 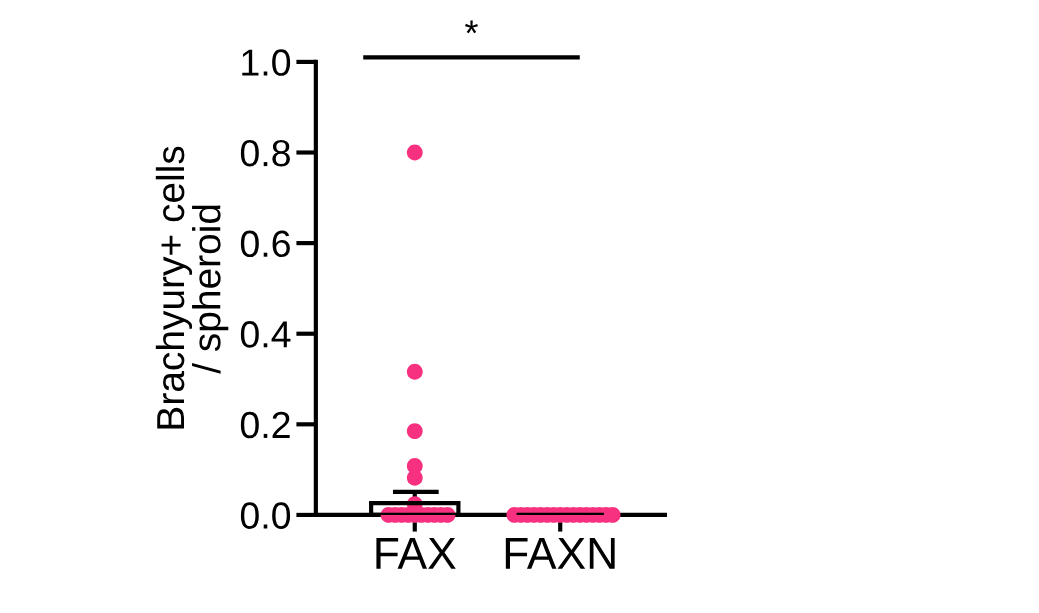 I want to click on y-axis-title: Brachyury+ cells / spheroid, so click(x=192, y=287).